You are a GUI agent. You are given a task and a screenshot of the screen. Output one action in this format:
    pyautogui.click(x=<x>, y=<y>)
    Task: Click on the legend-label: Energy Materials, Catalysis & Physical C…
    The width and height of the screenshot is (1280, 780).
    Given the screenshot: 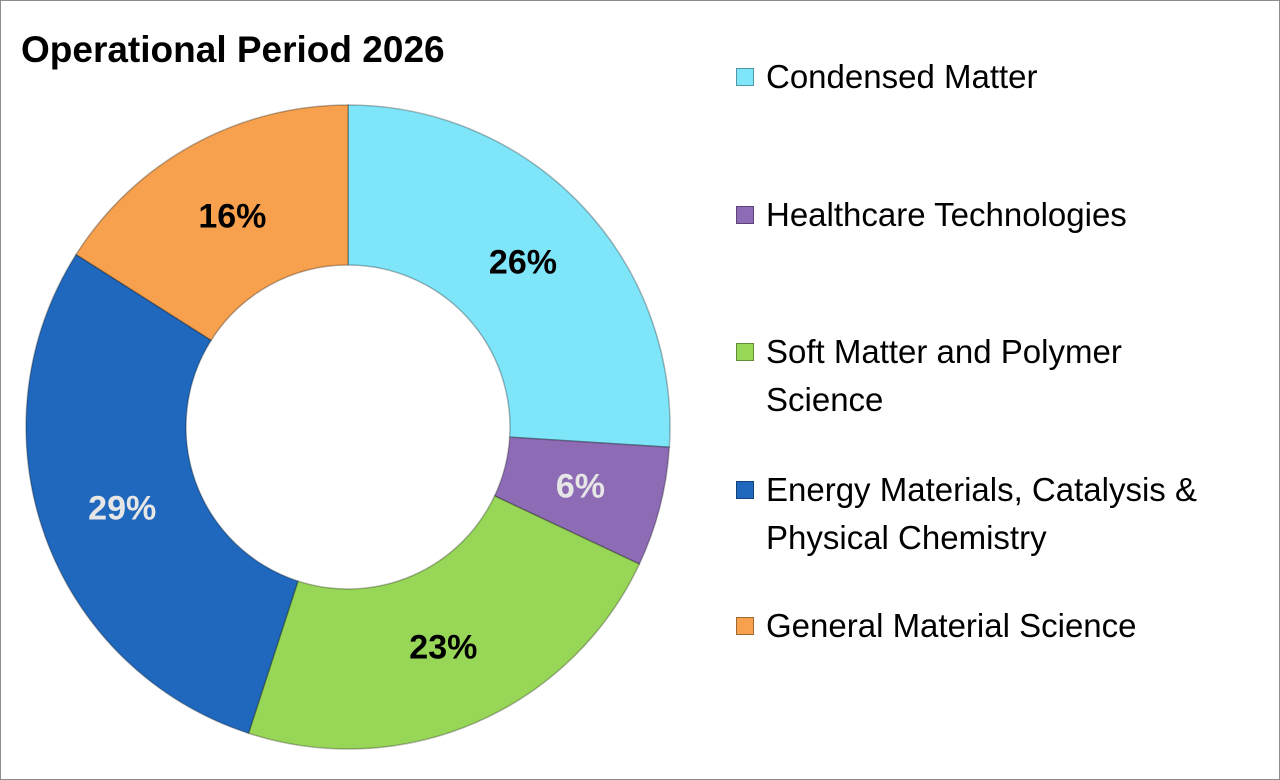 What is the action you would take?
    pyautogui.click(x=981, y=513)
    